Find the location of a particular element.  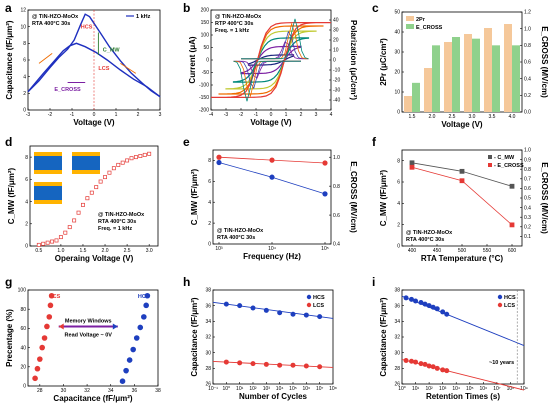

y-tick-label: 100 is located at coordinates (22, 291).